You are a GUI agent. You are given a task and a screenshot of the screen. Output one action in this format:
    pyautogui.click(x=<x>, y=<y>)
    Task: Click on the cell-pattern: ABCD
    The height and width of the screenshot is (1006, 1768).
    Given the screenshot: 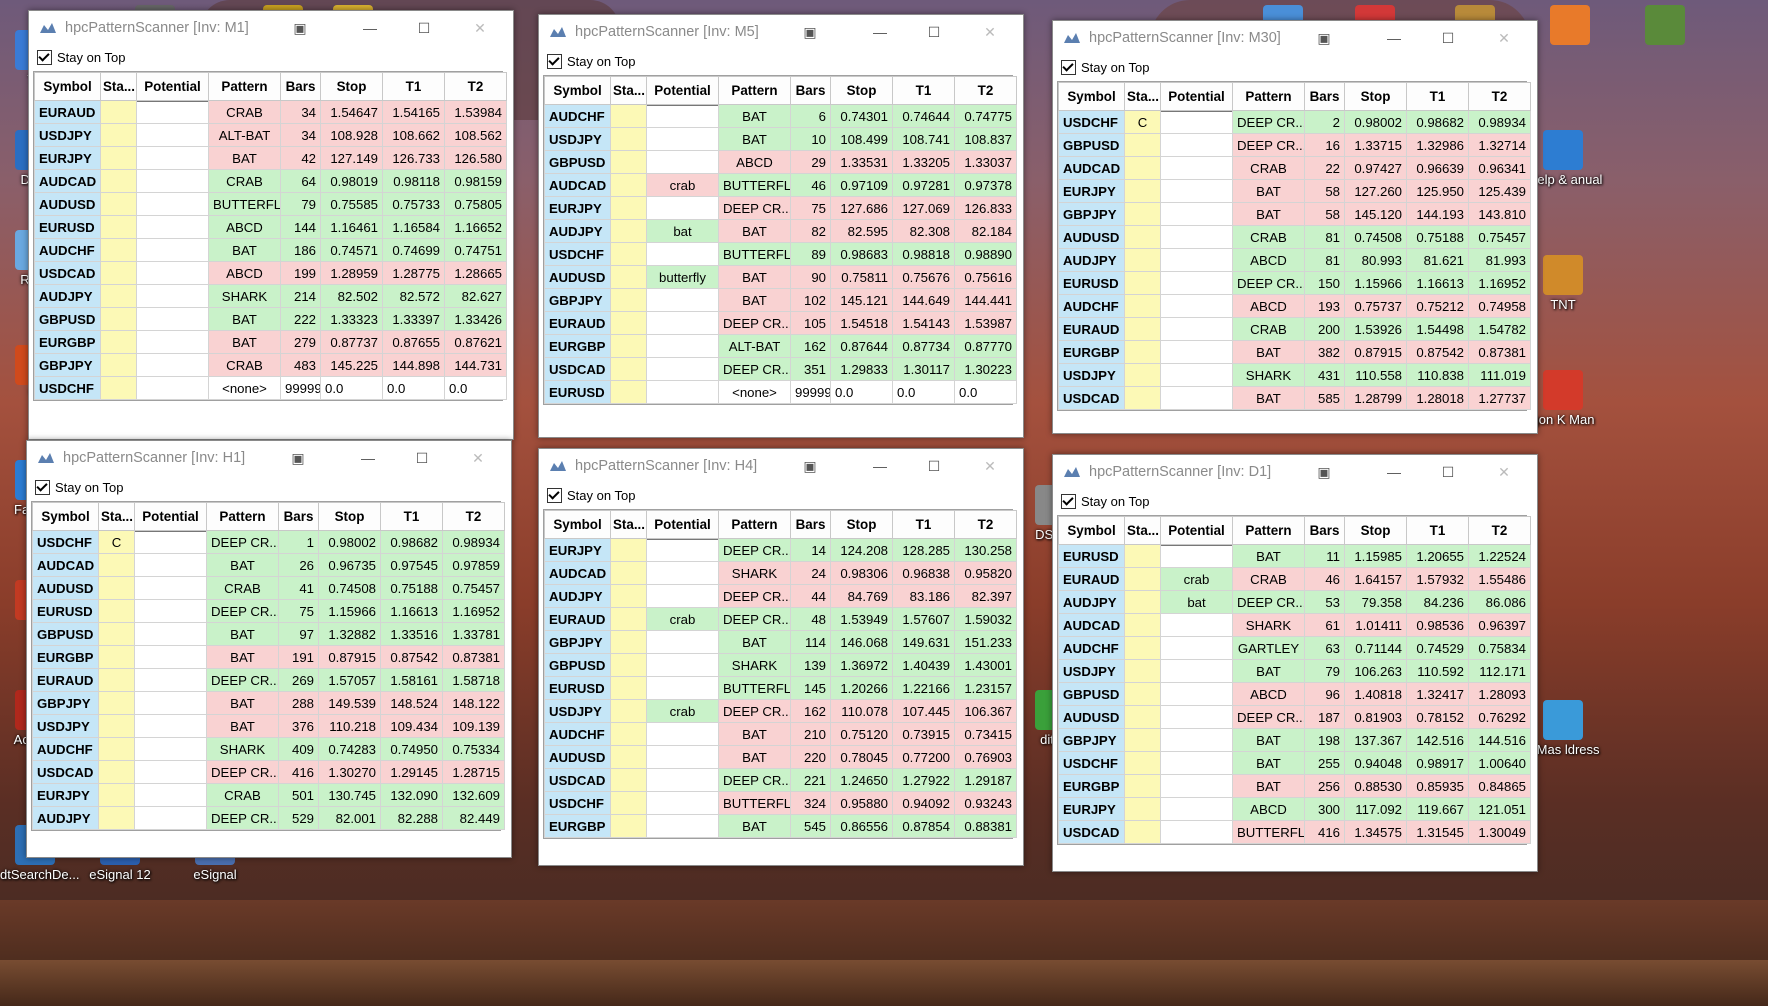 What is the action you would take?
    pyautogui.click(x=1268, y=809)
    